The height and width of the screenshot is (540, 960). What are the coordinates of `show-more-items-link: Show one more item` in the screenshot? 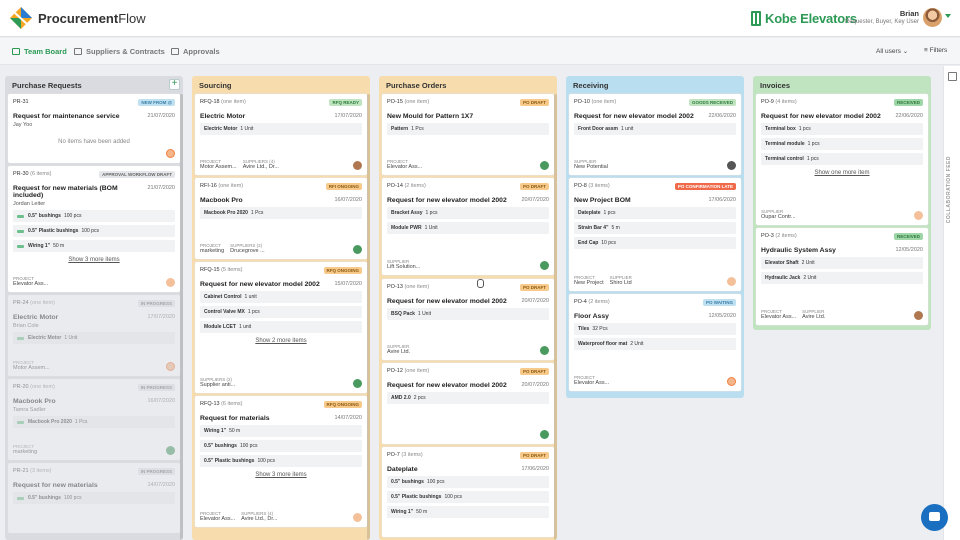 It's located at (842, 173).